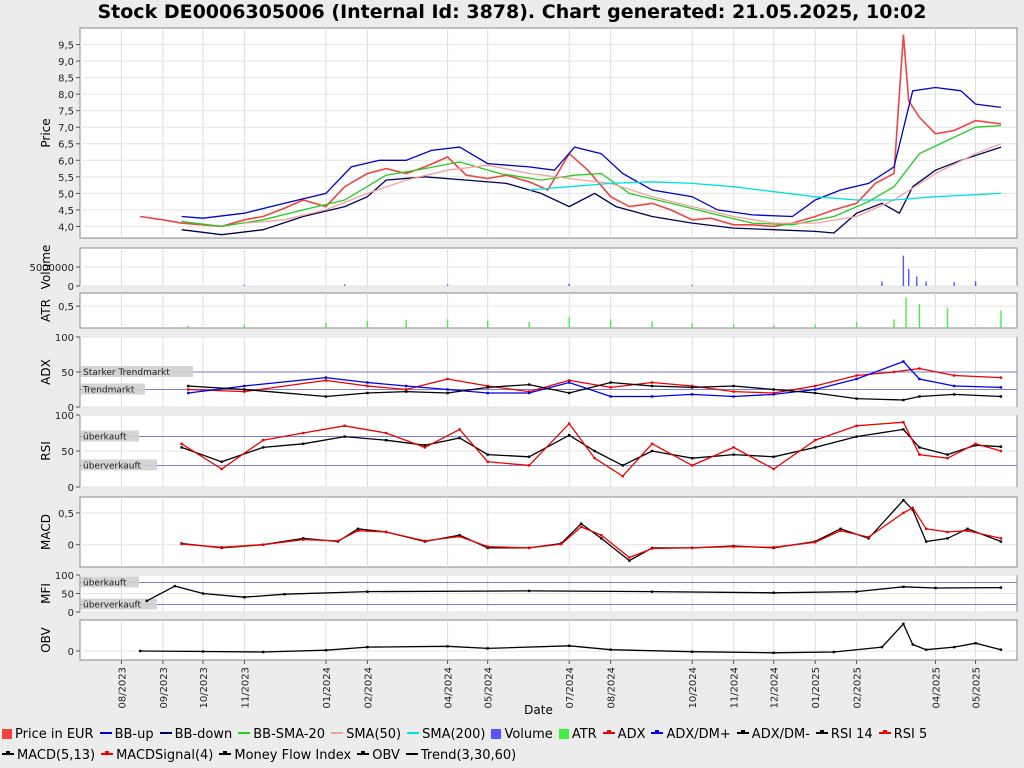  What do you see at coordinates (66, 128) in the screenshot?
I see `y-tick-label: 7,0` at bounding box center [66, 128].